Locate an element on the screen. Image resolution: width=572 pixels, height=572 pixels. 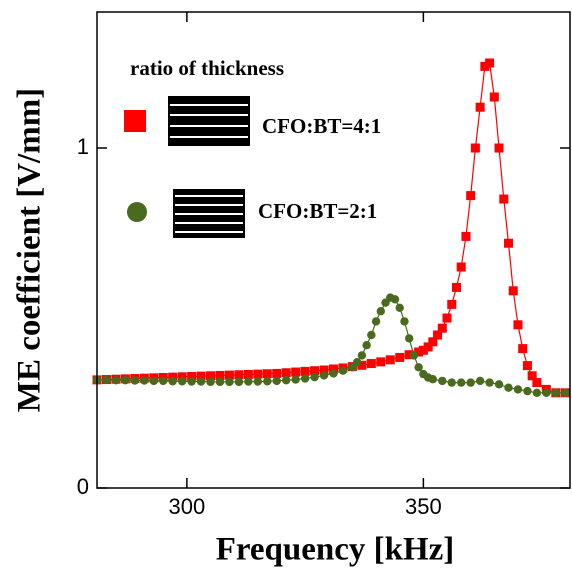
x-tick-label: 350 is located at coordinates (423, 506).